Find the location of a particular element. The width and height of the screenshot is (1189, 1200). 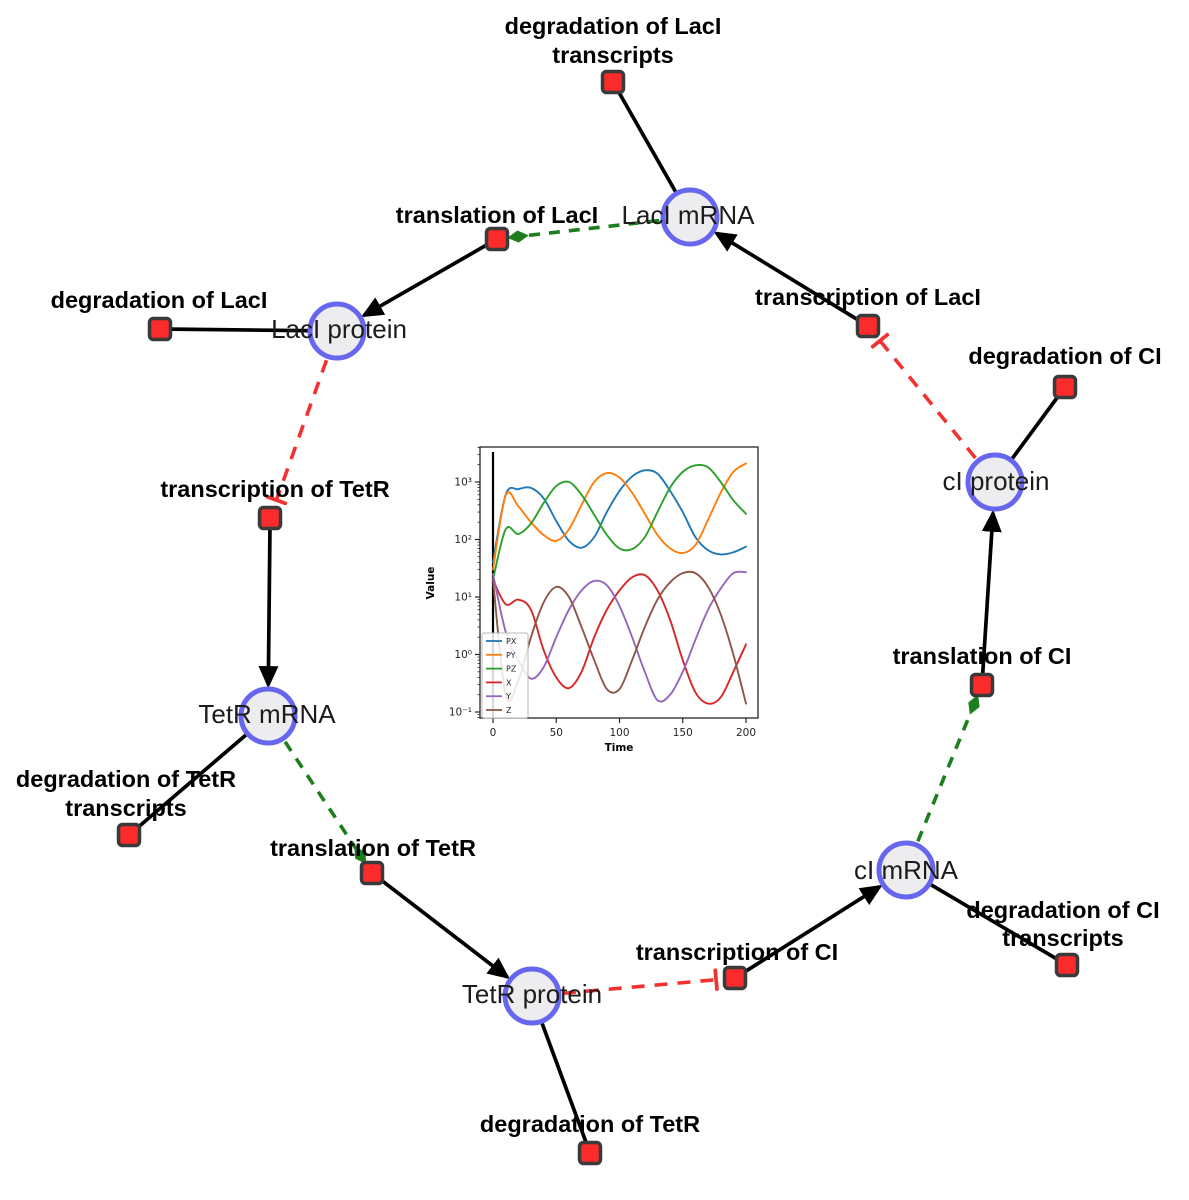

reaction-label-transcription-of-laci: transcription of LacI is located at coordinates (868, 297).